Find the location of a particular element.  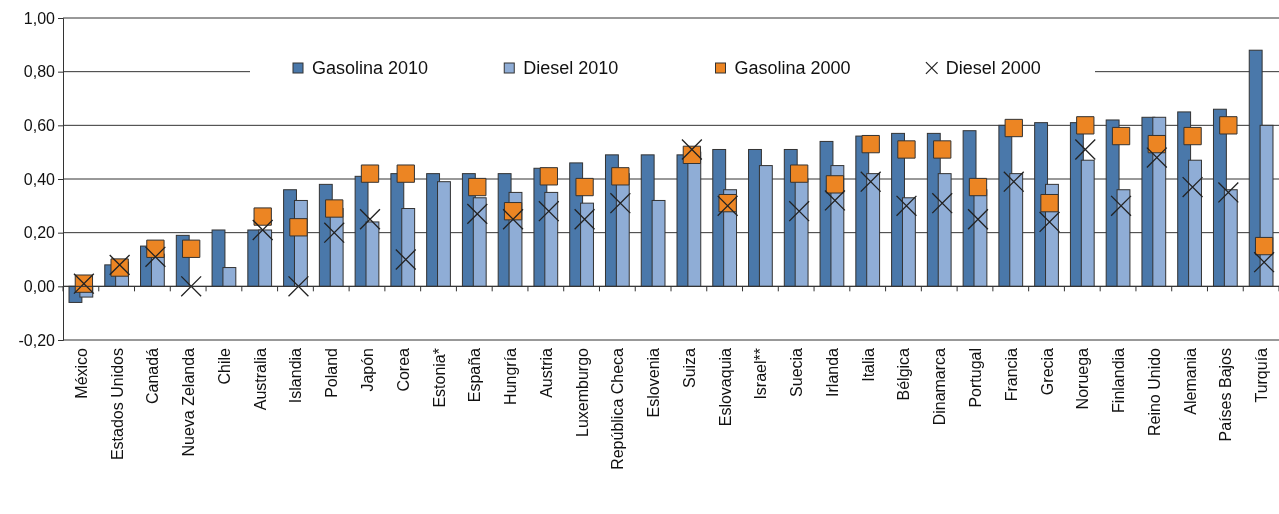

y-tick-label: -0,20 is located at coordinates (37, 340).